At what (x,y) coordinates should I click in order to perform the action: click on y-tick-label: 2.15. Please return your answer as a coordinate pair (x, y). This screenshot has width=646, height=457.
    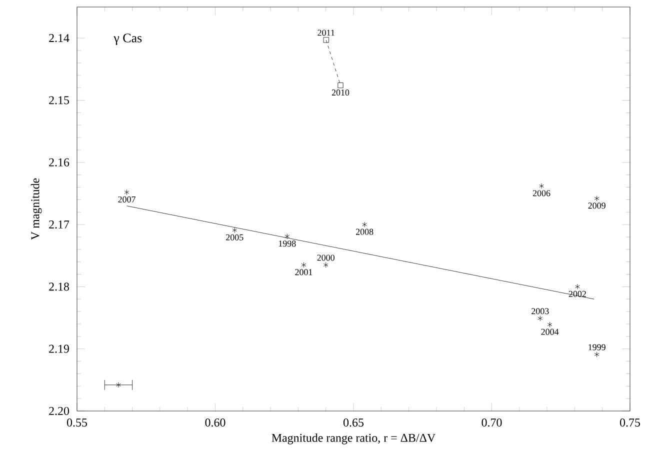
    Looking at the image, I should click on (59, 100).